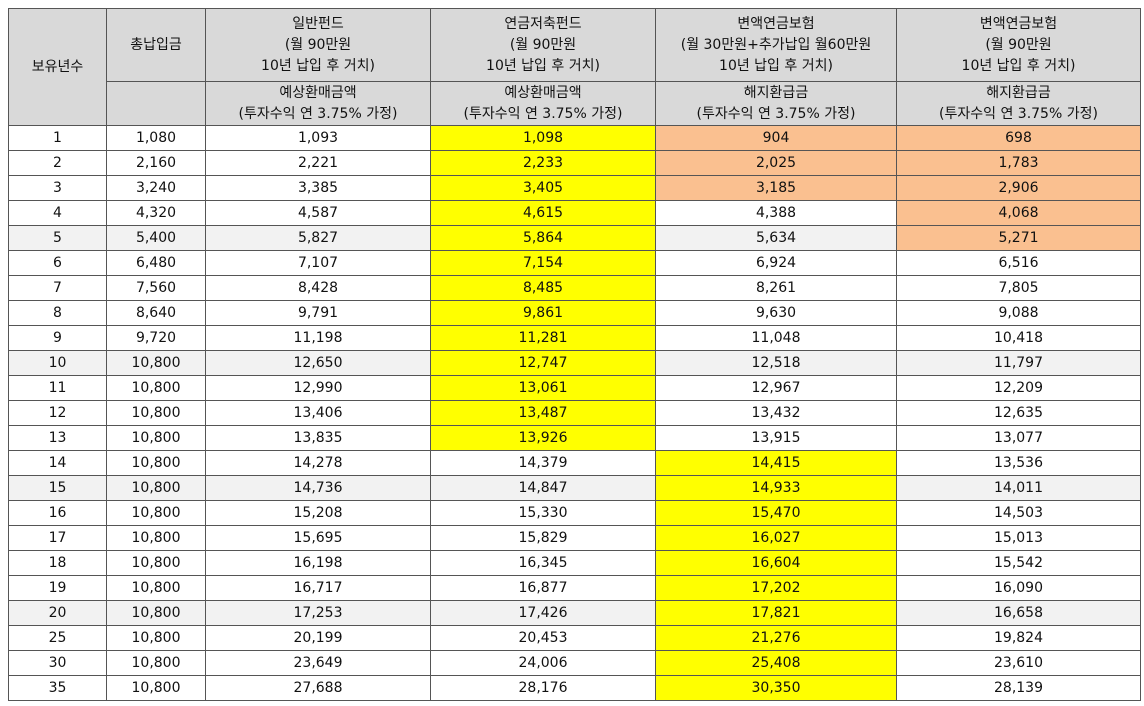 This screenshot has height=706, width=1144. What do you see at coordinates (318, 163) in the screenshot?
I see `cell-fund: 2,221` at bounding box center [318, 163].